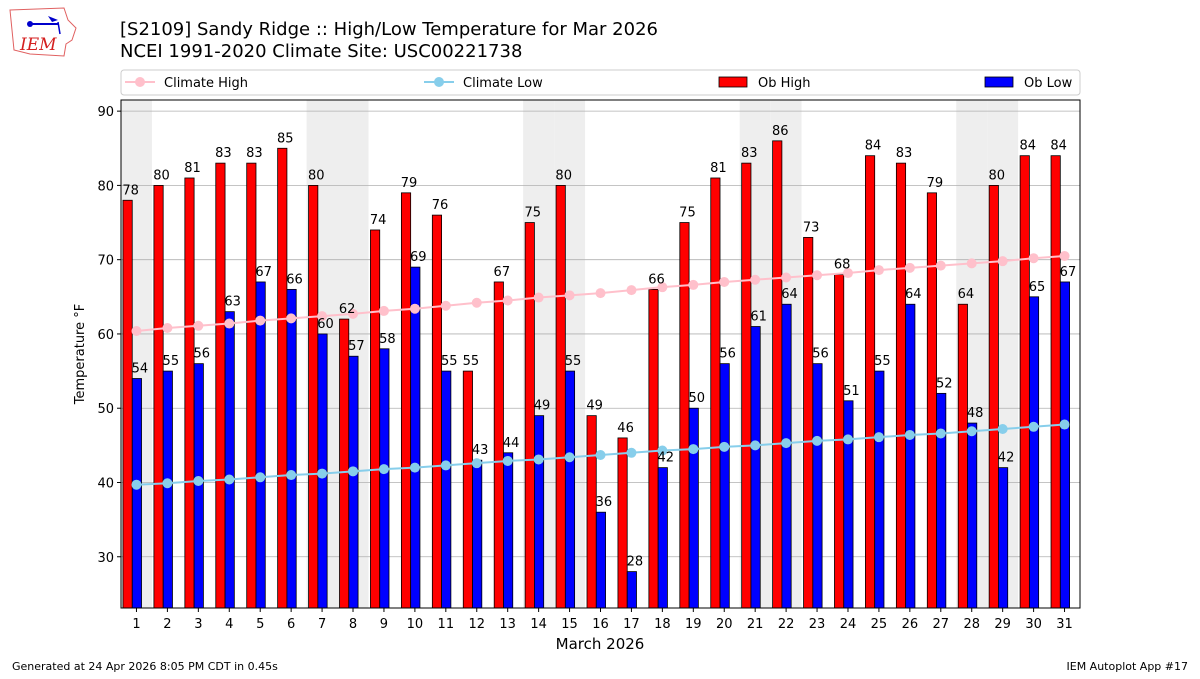 This screenshot has height=679, width=1200. What do you see at coordinates (842, 265) in the screenshot?
I see `ob-high-label: 68` at bounding box center [842, 265].